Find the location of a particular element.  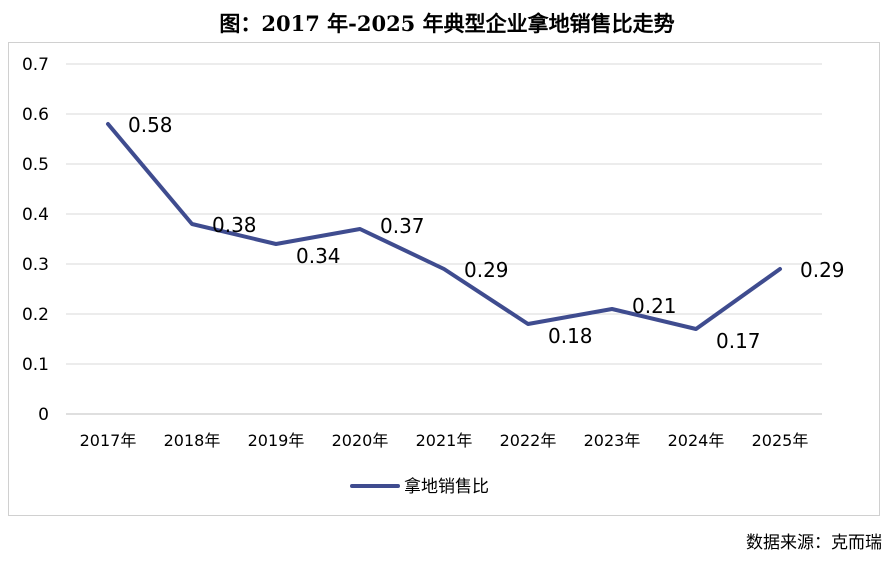

data-label: 0.37 is located at coordinates (402, 226).